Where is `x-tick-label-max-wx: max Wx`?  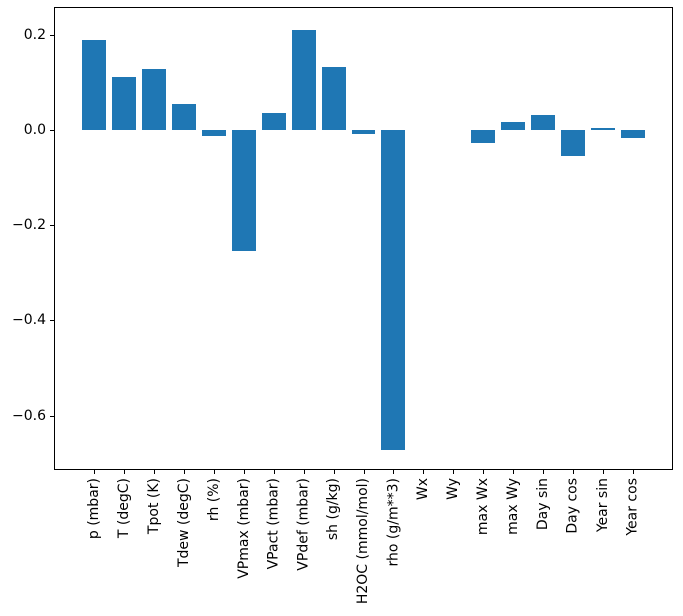
x-tick-label-max-wx: max Wx is located at coordinates (483, 507).